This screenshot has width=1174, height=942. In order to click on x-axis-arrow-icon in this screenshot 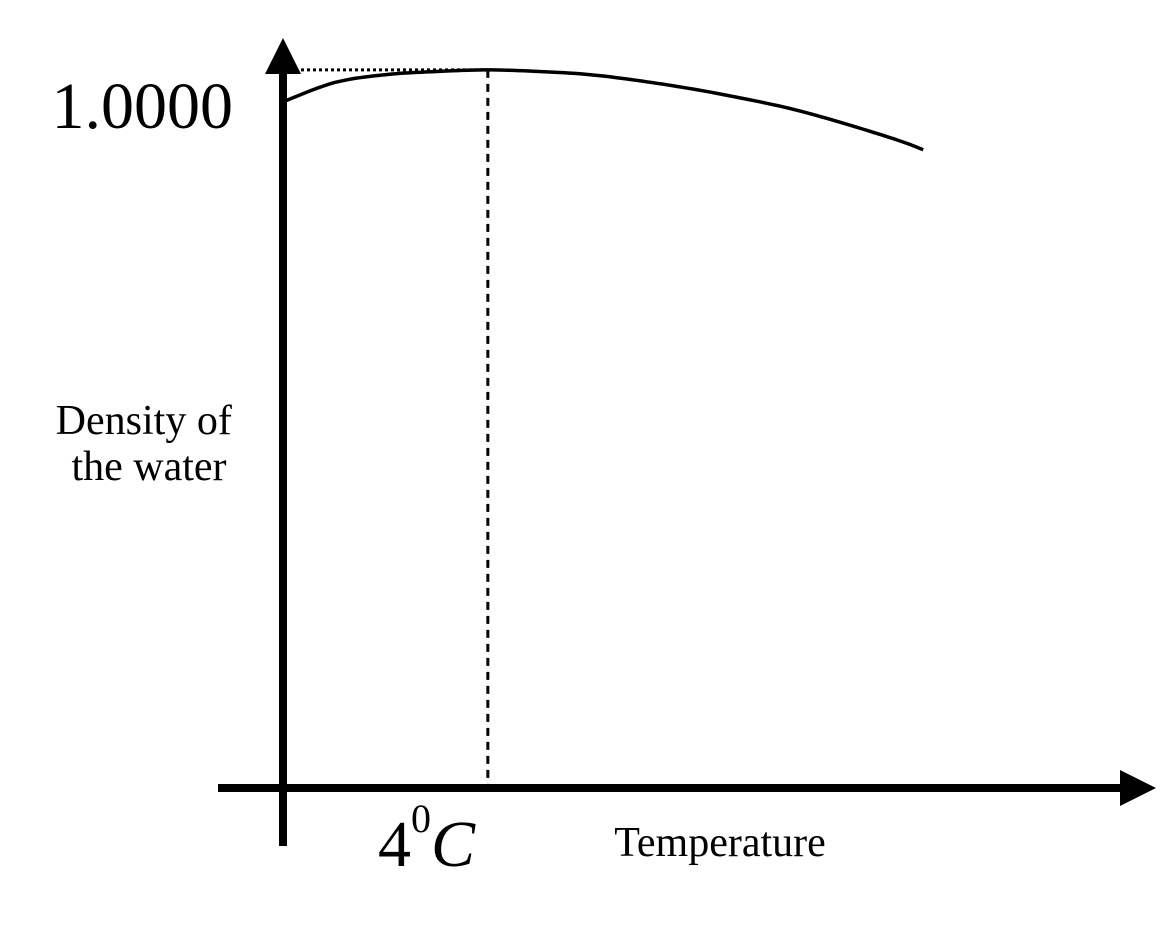, I will do `click(1138, 788)`.